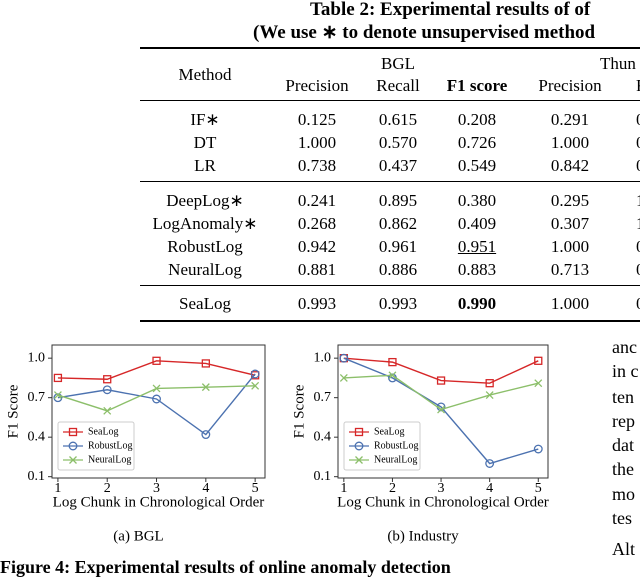  I want to click on legend-label: NeuralLog, so click(109, 459).